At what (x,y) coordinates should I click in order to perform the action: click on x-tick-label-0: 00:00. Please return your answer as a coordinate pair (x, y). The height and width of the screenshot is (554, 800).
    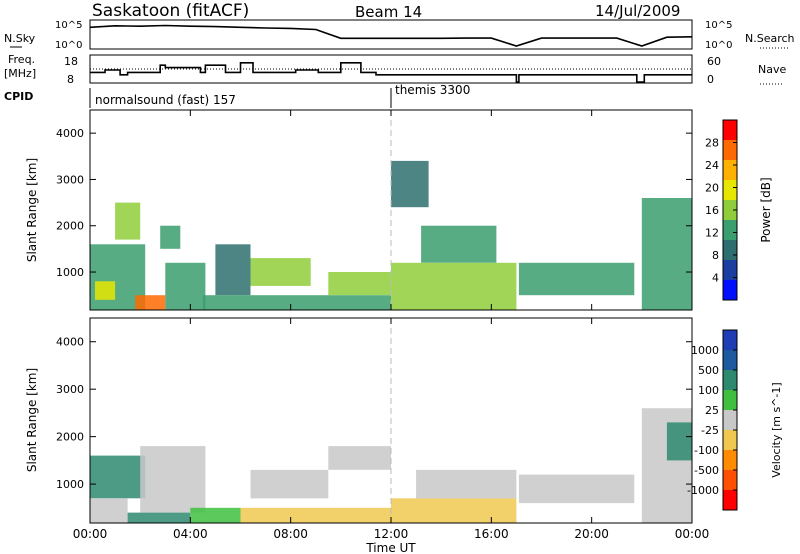
    Looking at the image, I should click on (90, 534).